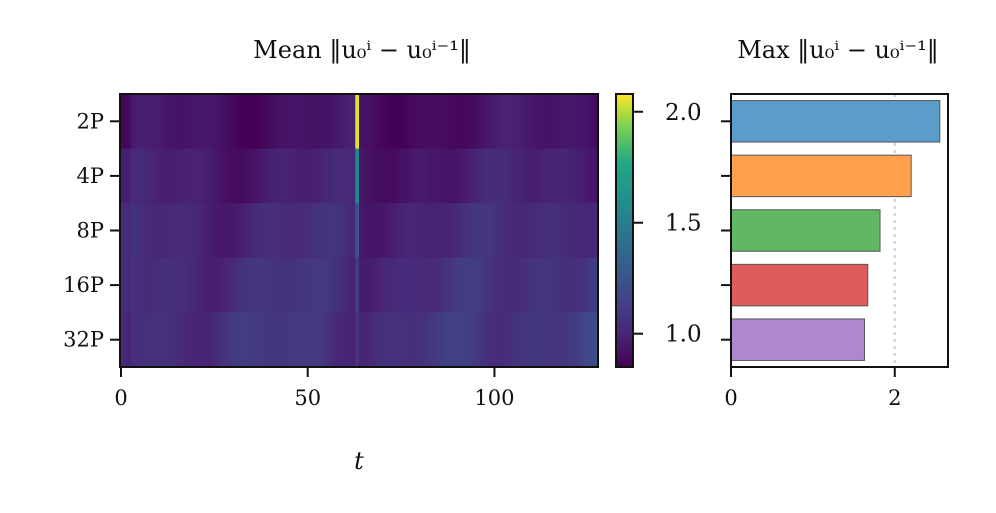 The image size is (996, 513). What do you see at coordinates (91, 230) in the screenshot?
I see `heatmap-y-axis: 2P 4P 8P 16P 32P` at bounding box center [91, 230].